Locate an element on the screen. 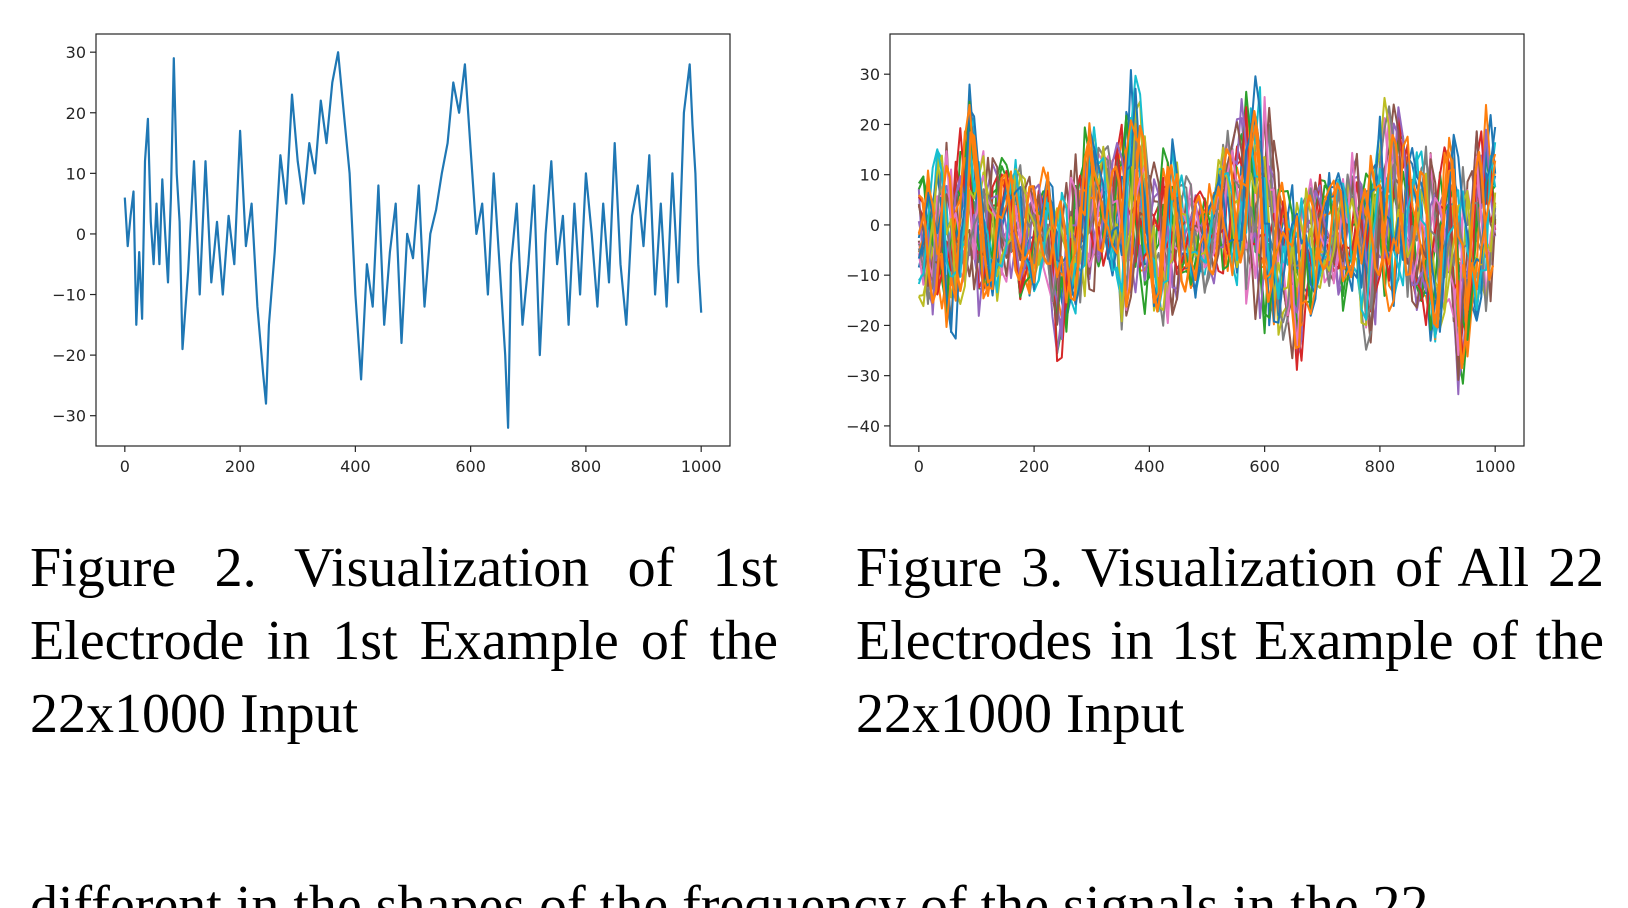 The height and width of the screenshot is (908, 1628). y-tick-label: −40 is located at coordinates (863, 426).